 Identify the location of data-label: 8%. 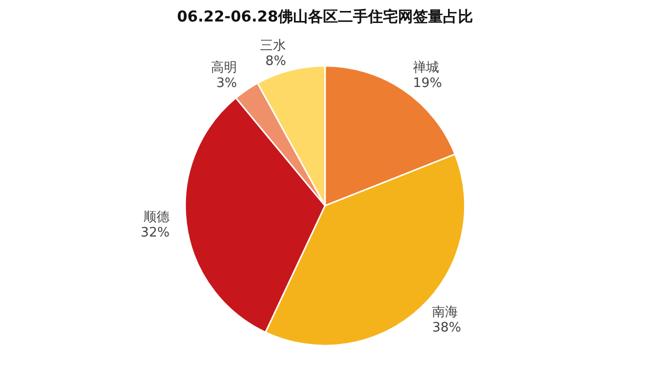
(275, 61).